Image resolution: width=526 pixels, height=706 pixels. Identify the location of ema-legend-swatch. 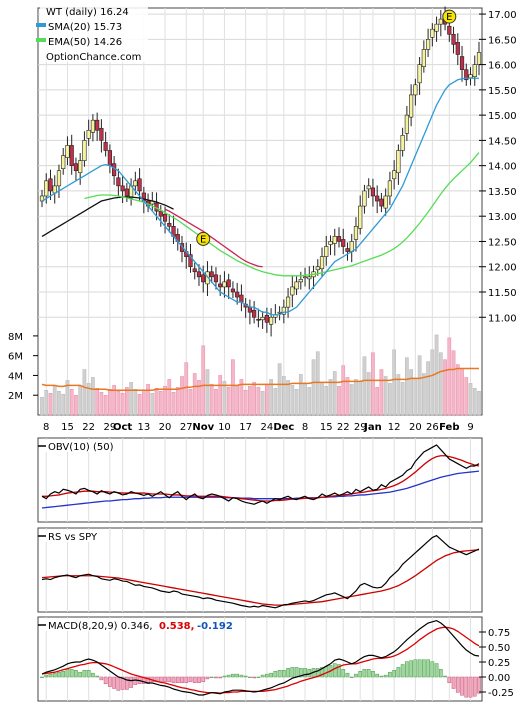
(41, 40).